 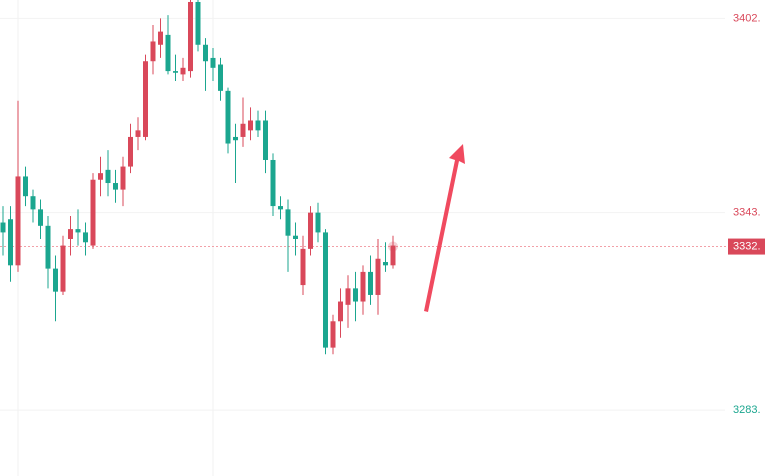 What do you see at coordinates (747, 213) in the screenshot?
I see `y-tick-label: 3343.` at bounding box center [747, 213].